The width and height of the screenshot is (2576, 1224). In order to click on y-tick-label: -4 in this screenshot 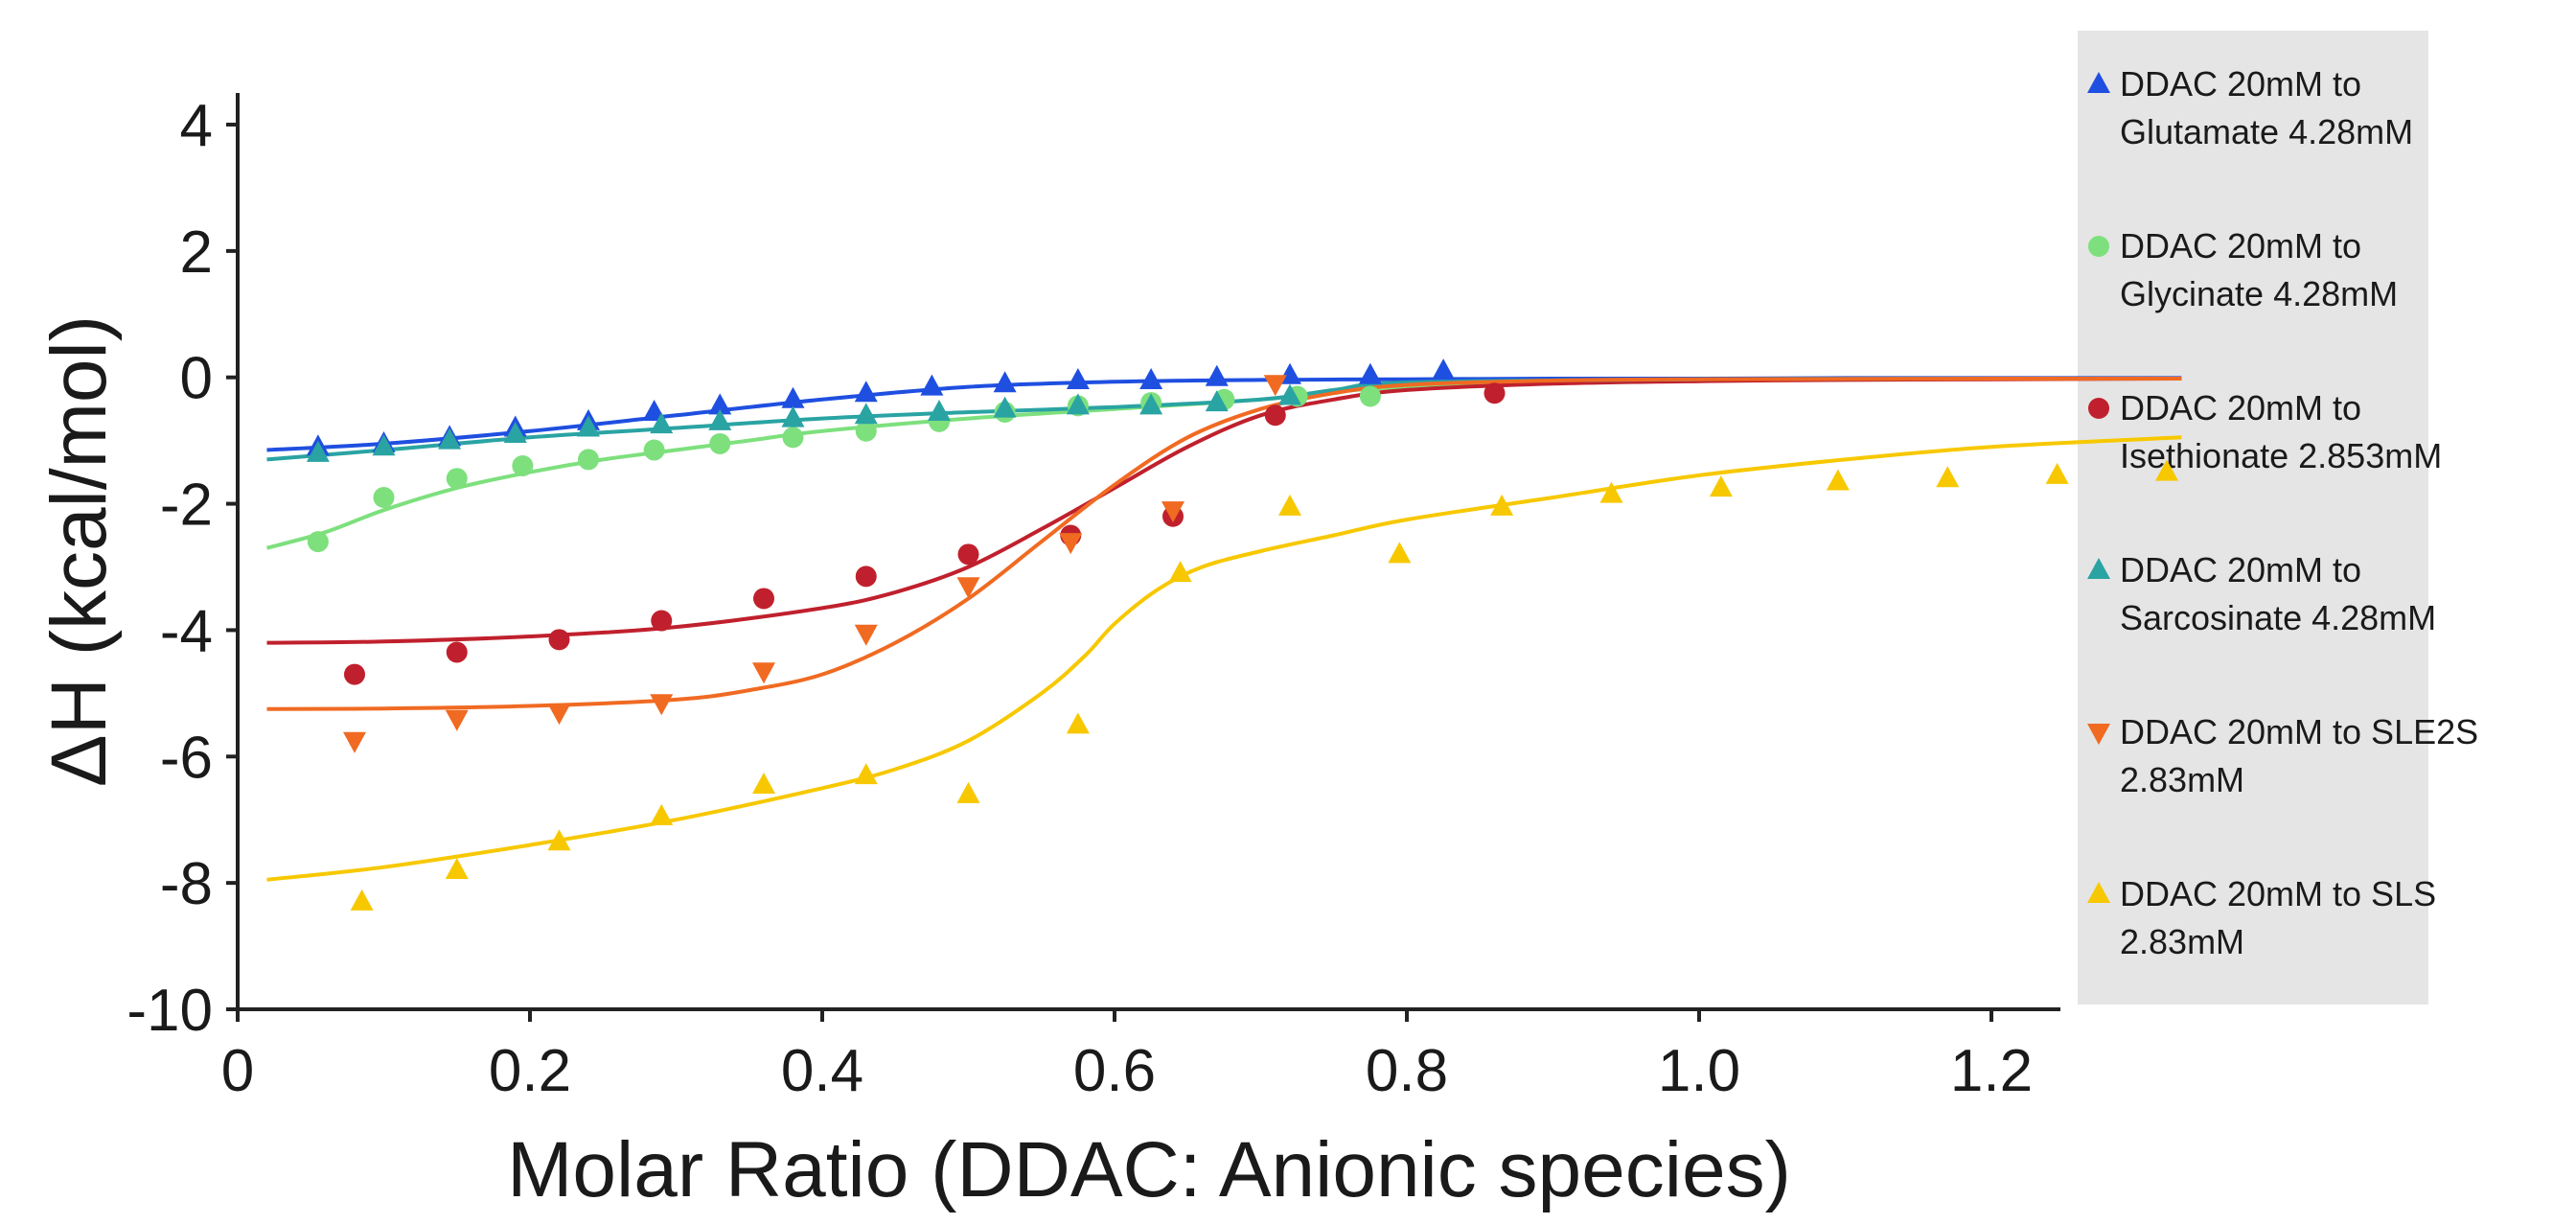, I will do `click(186, 631)`.